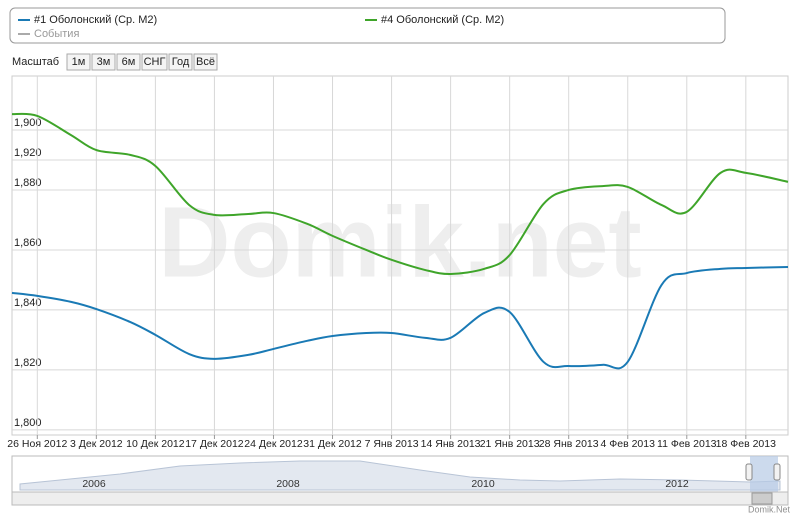 The image size is (800, 516). Describe the element at coordinates (769, 509) in the screenshot. I see `credit: Domik.Net` at that location.